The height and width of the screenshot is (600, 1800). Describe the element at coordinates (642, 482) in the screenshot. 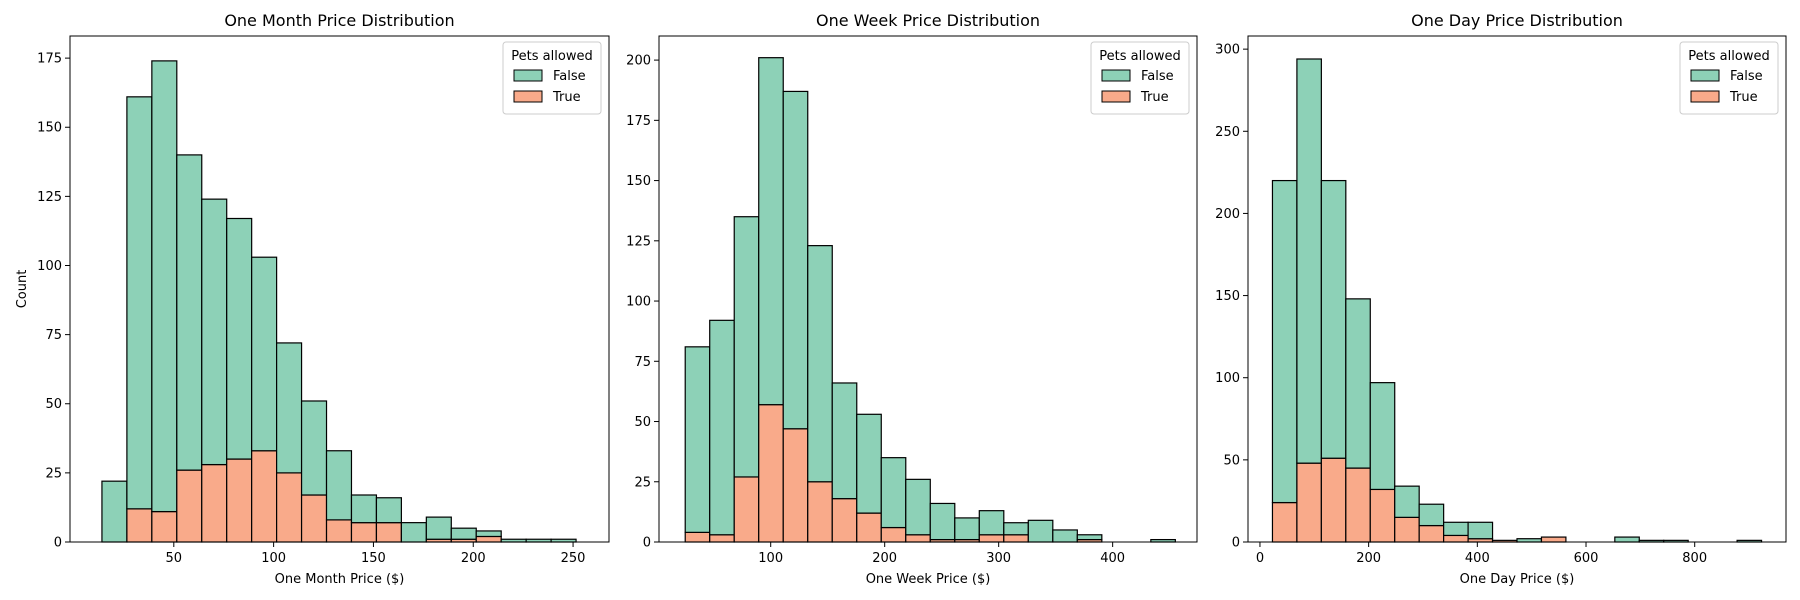

I see `y-tick-label: 25` at that location.